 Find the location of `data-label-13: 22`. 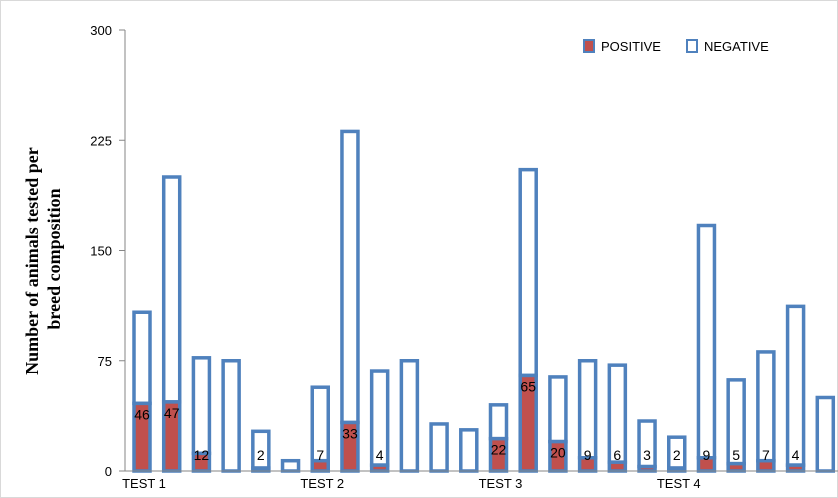

data-label-13: 22 is located at coordinates (499, 450).